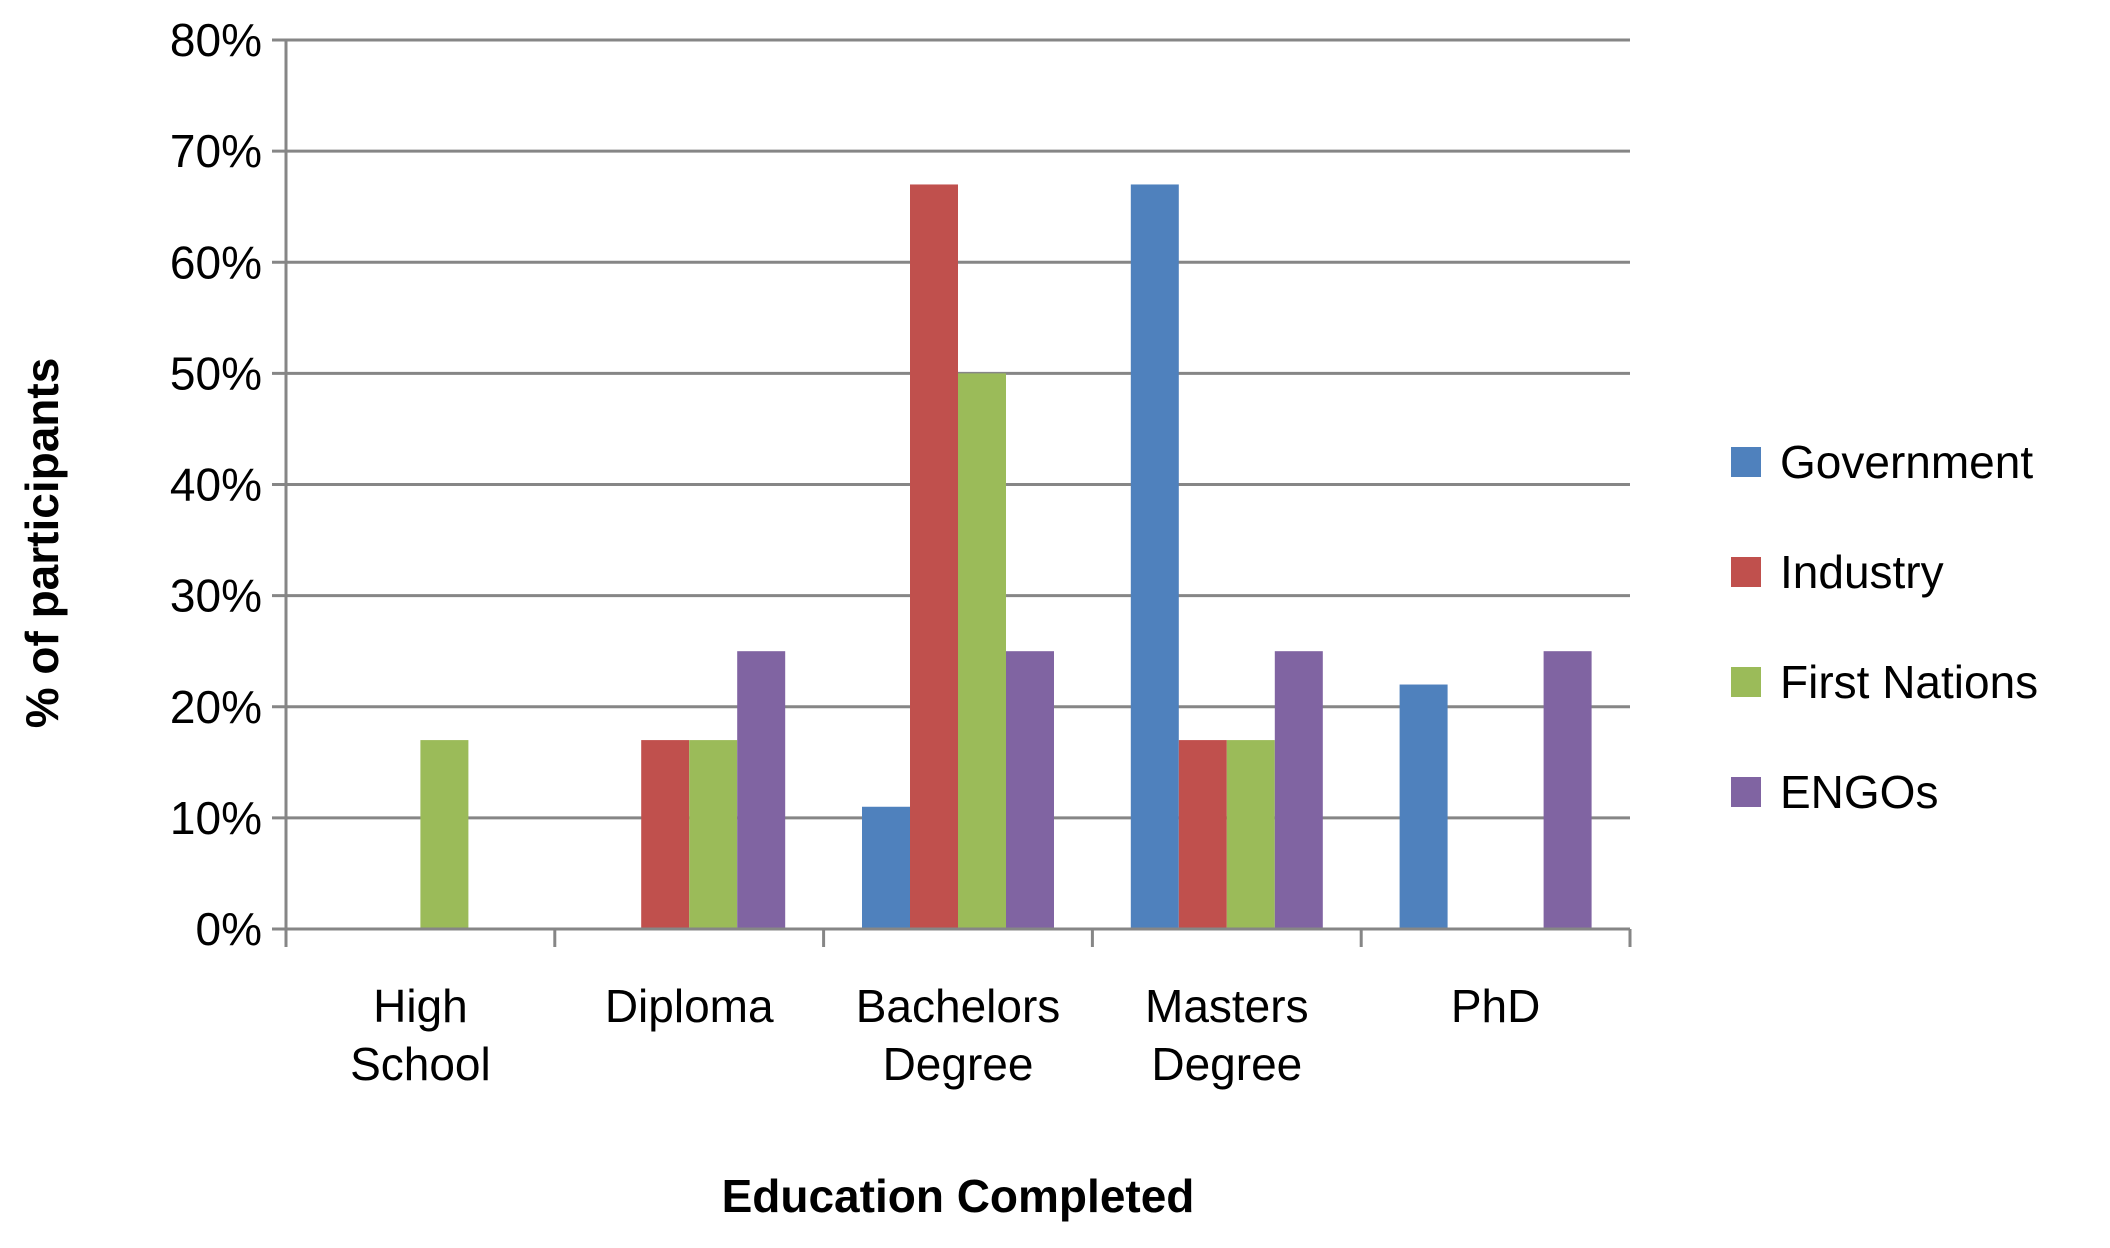 This screenshot has height=1248, width=2110. What do you see at coordinates (1227, 1006) in the screenshot?
I see `x-category-label-line: Masters` at bounding box center [1227, 1006].